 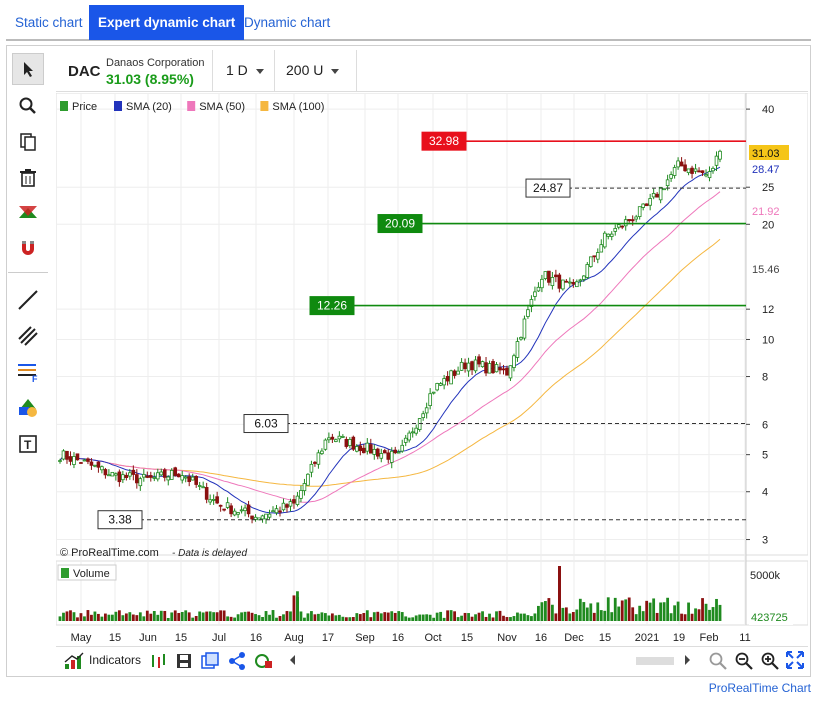 What do you see at coordinates (28, 336) in the screenshot?
I see `channel-lines-icon` at bounding box center [28, 336].